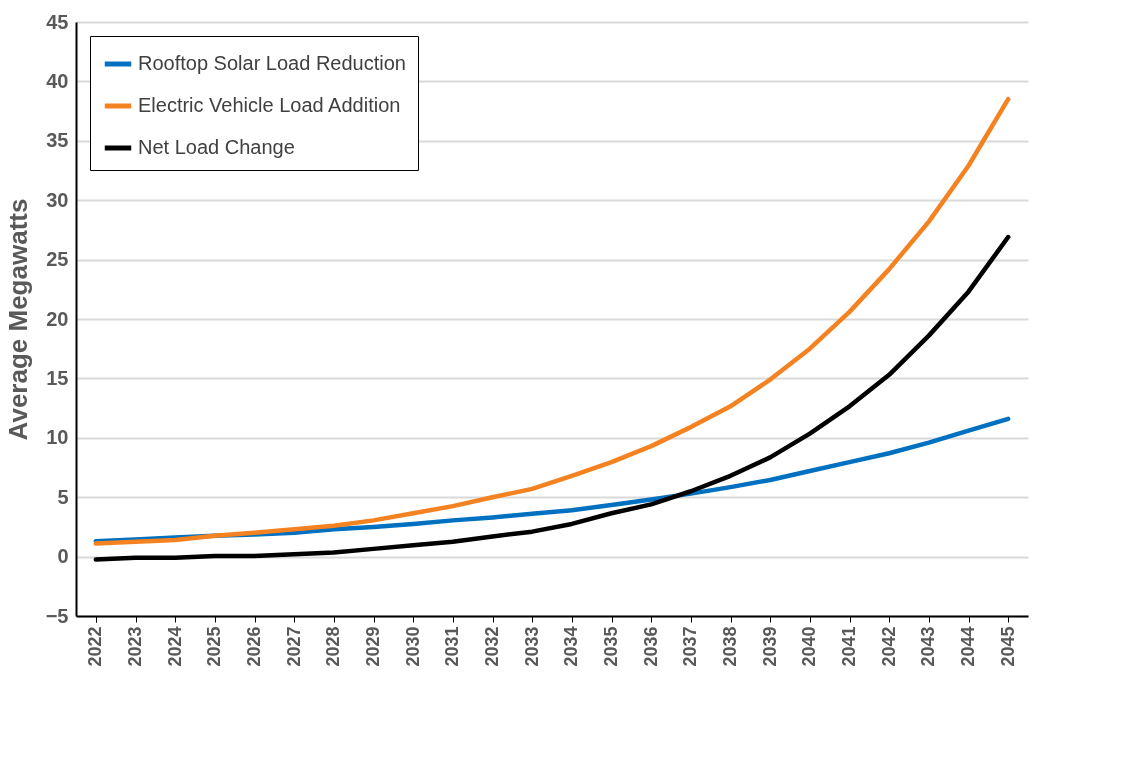 The image size is (1142, 769). Describe the element at coordinates (293, 646) in the screenshot. I see `x-tick-label: 2027` at that location.